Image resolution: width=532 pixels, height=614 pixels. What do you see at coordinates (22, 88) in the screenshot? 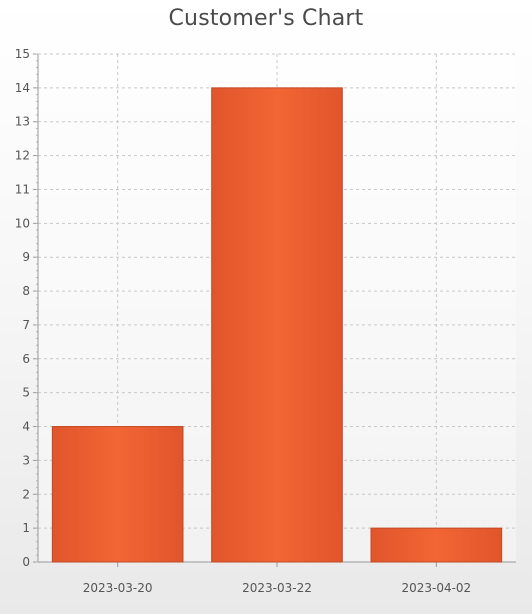
I see `y-tick-label: 14` at bounding box center [22, 88].